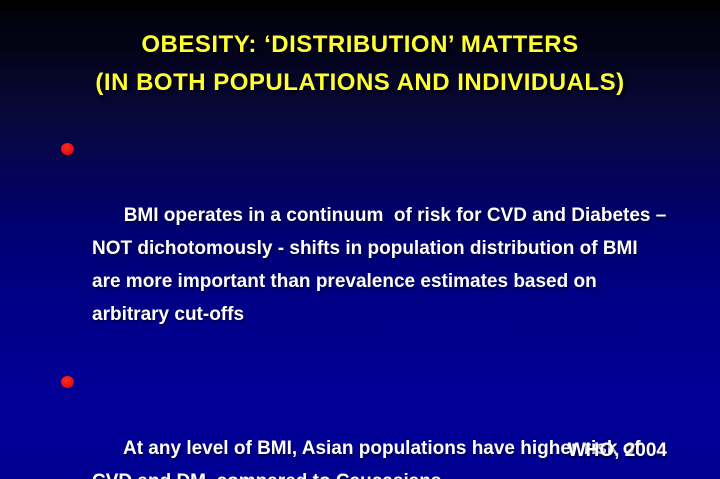  Describe the element at coordinates (360, 82) in the screenshot. I see `title-line-2: (IN BOTH POPULATIONS AND INDIVIDUALS)` at that location.